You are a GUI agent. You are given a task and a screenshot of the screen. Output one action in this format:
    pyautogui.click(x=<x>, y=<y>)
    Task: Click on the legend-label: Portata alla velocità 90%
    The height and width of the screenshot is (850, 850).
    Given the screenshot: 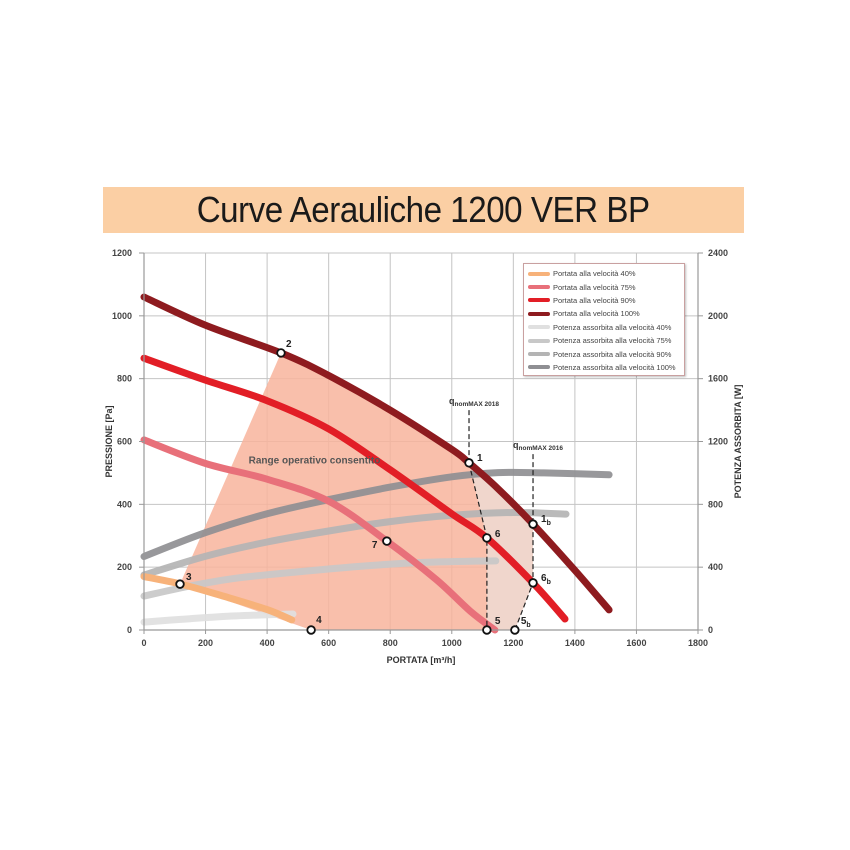 What is the action you would take?
    pyautogui.click(x=594, y=300)
    